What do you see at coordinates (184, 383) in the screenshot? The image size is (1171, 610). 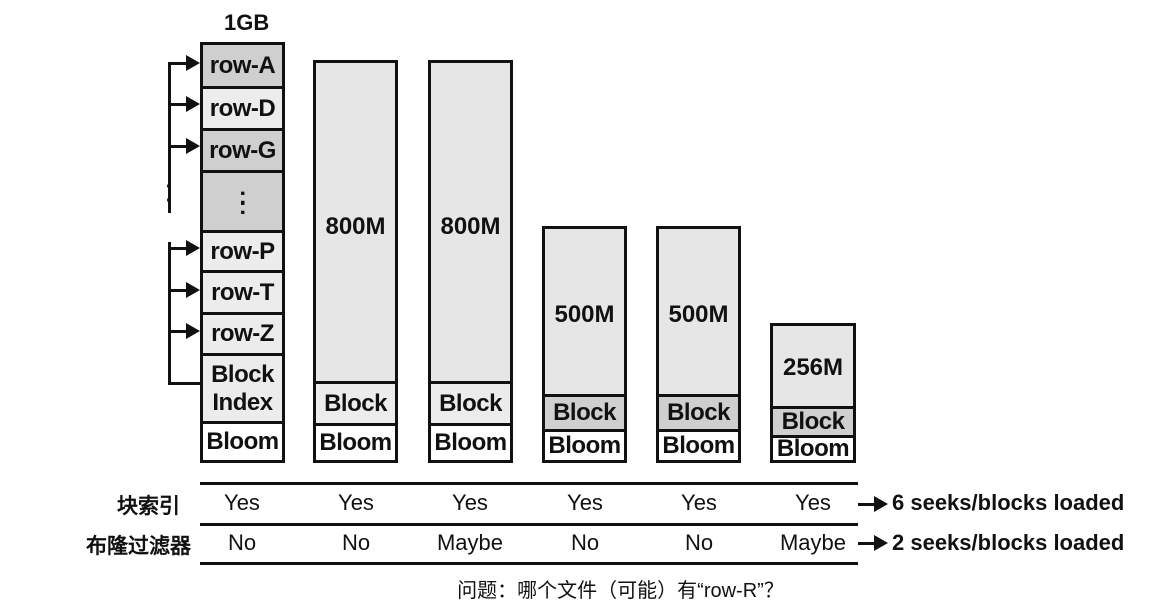 I see `index-pointer-base` at bounding box center [184, 383].